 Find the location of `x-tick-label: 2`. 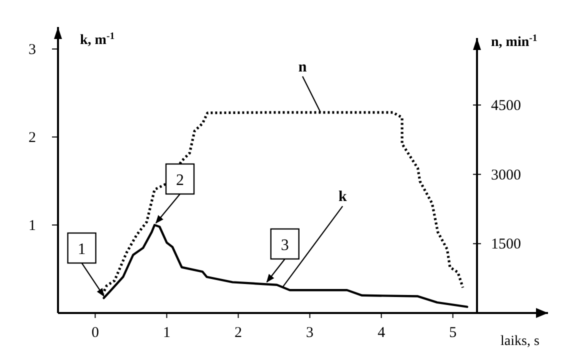

x-tick-label: 2 is located at coordinates (238, 333).